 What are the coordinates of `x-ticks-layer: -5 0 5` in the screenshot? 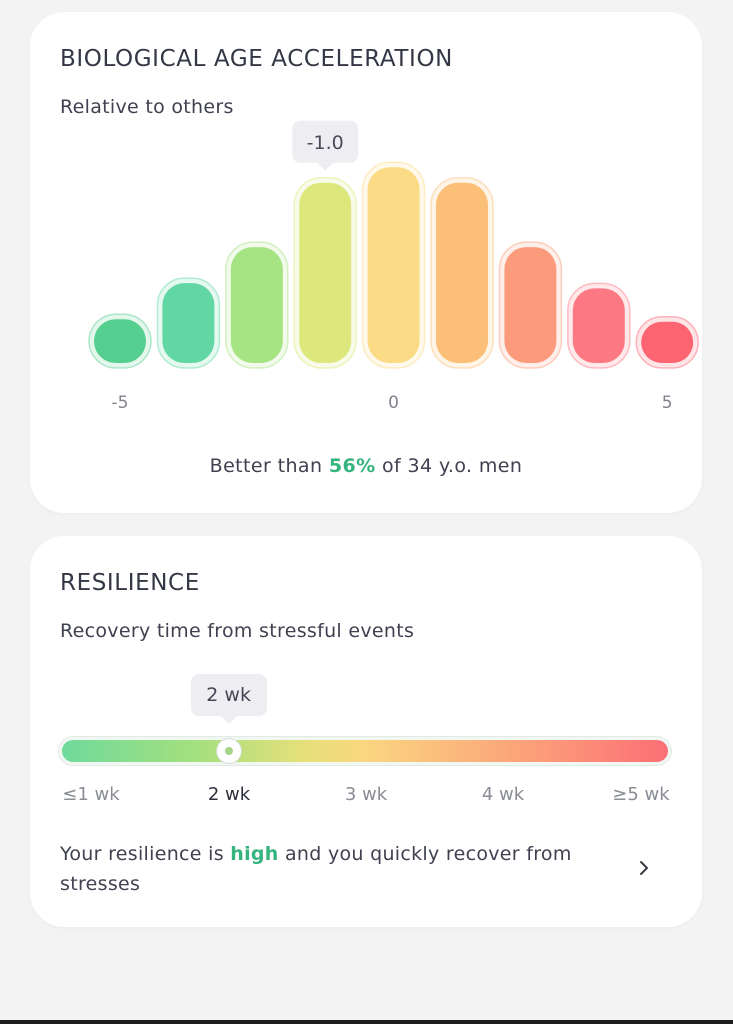 It's located at (392, 403).